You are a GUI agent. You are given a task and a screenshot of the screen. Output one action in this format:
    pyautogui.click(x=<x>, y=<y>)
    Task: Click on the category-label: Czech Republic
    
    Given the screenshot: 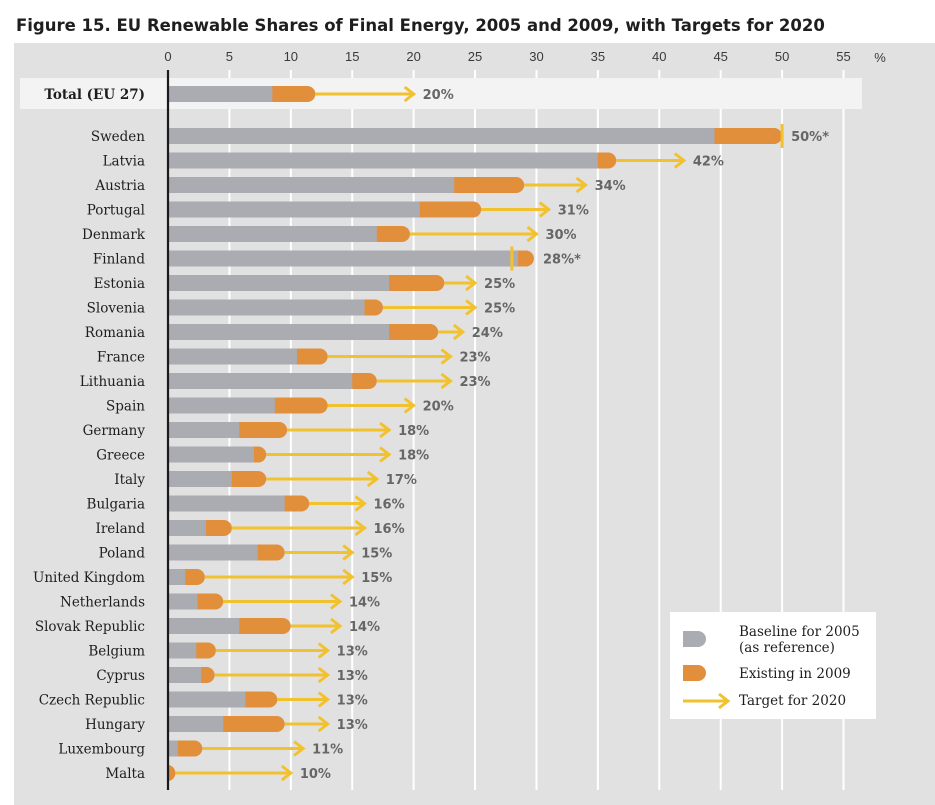 What is the action you would take?
    pyautogui.click(x=92, y=701)
    